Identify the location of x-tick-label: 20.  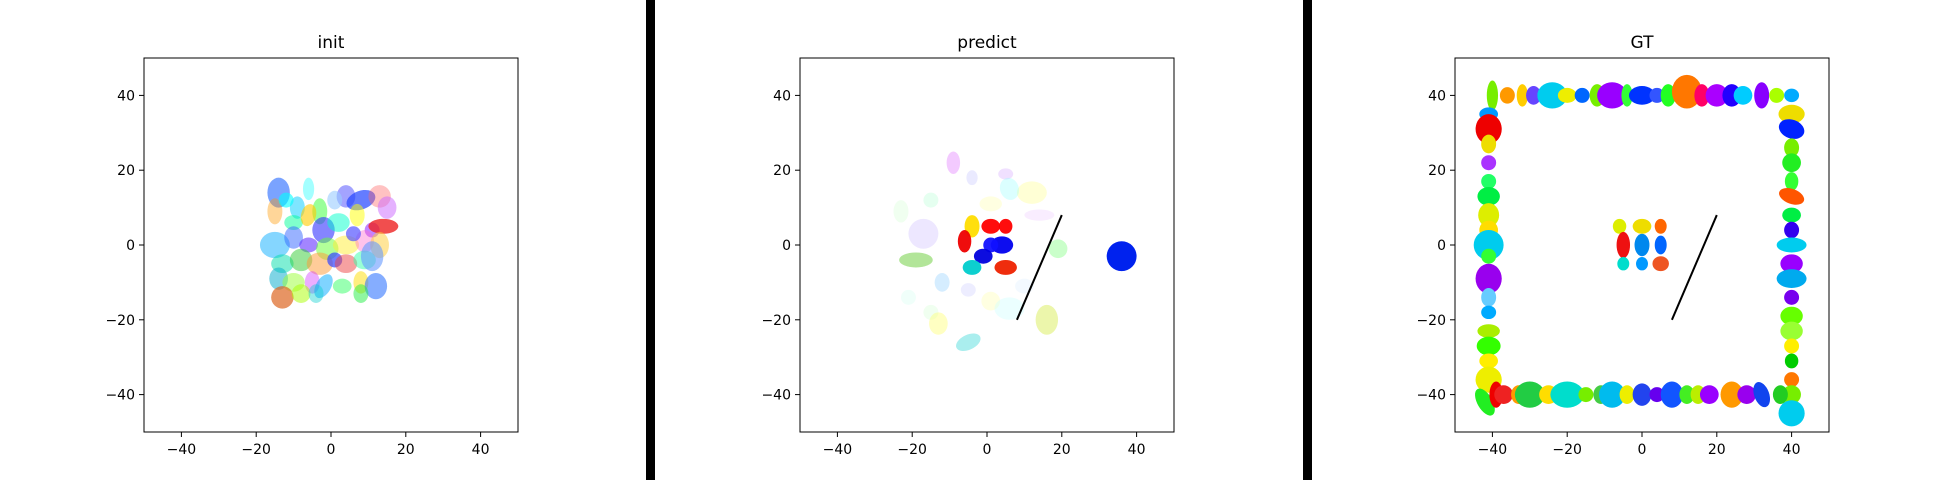
(1062, 450).